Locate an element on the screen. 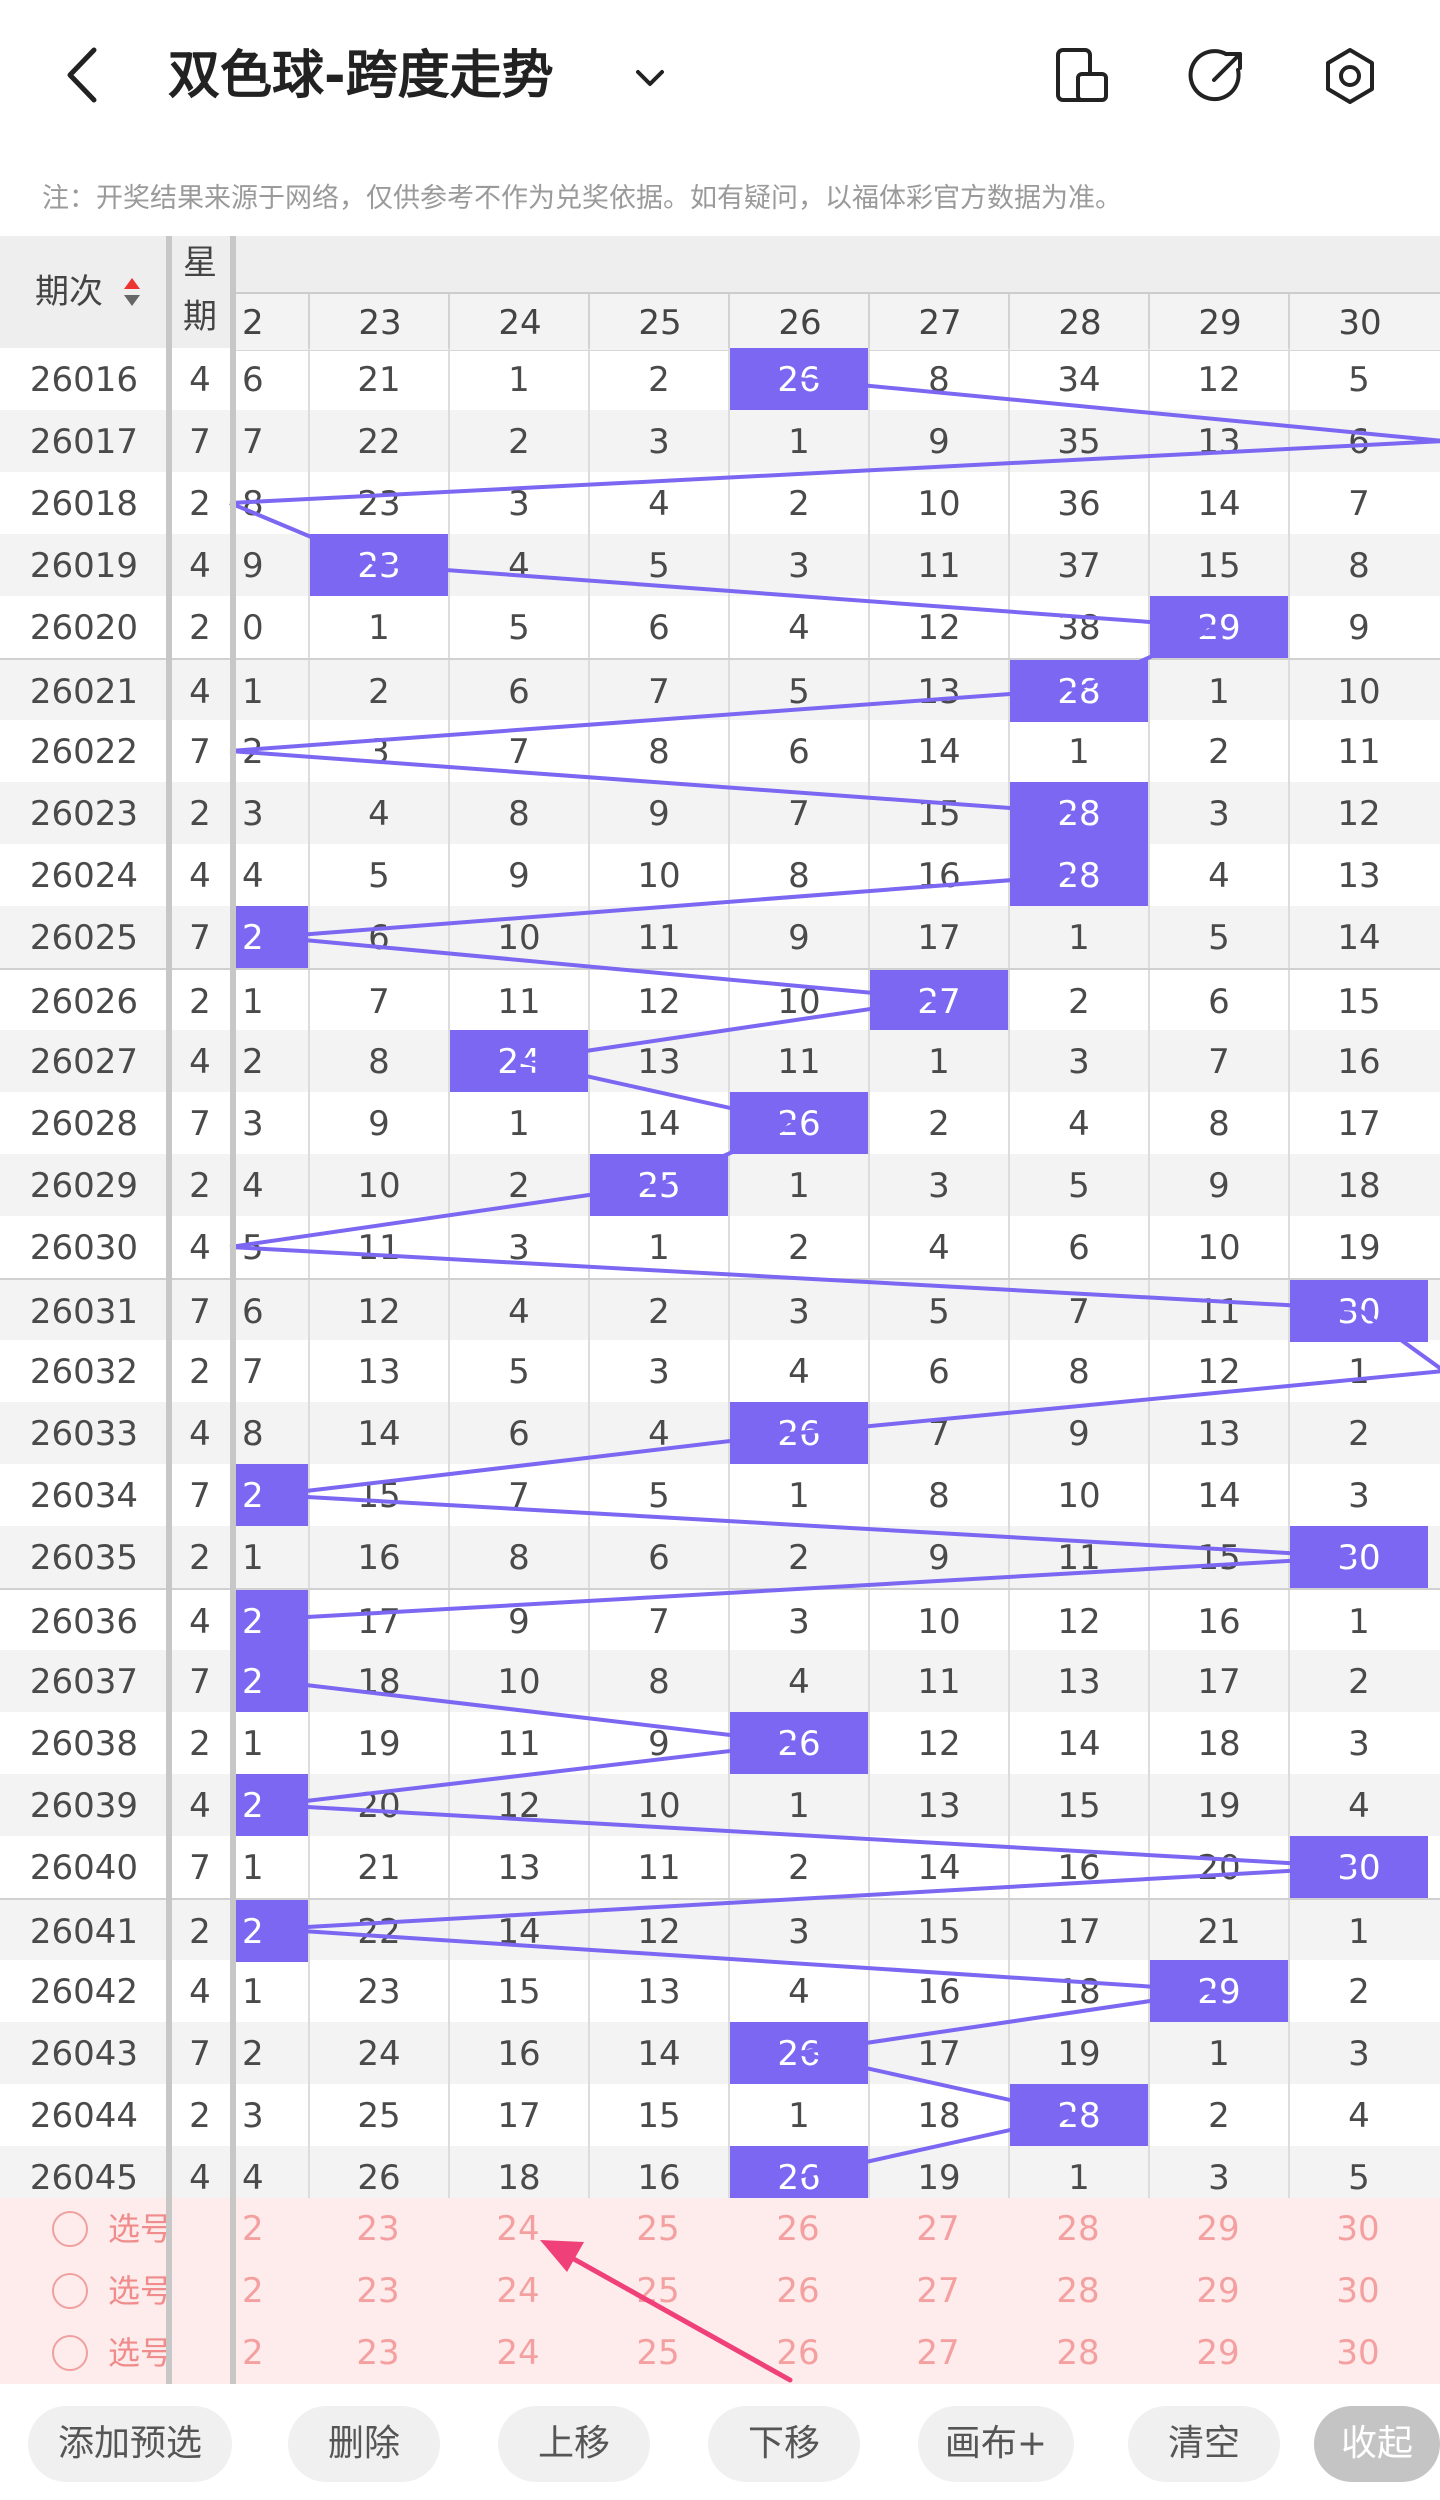 The width and height of the screenshot is (1440, 2500). value-cell: 16 is located at coordinates (1218, 1621).